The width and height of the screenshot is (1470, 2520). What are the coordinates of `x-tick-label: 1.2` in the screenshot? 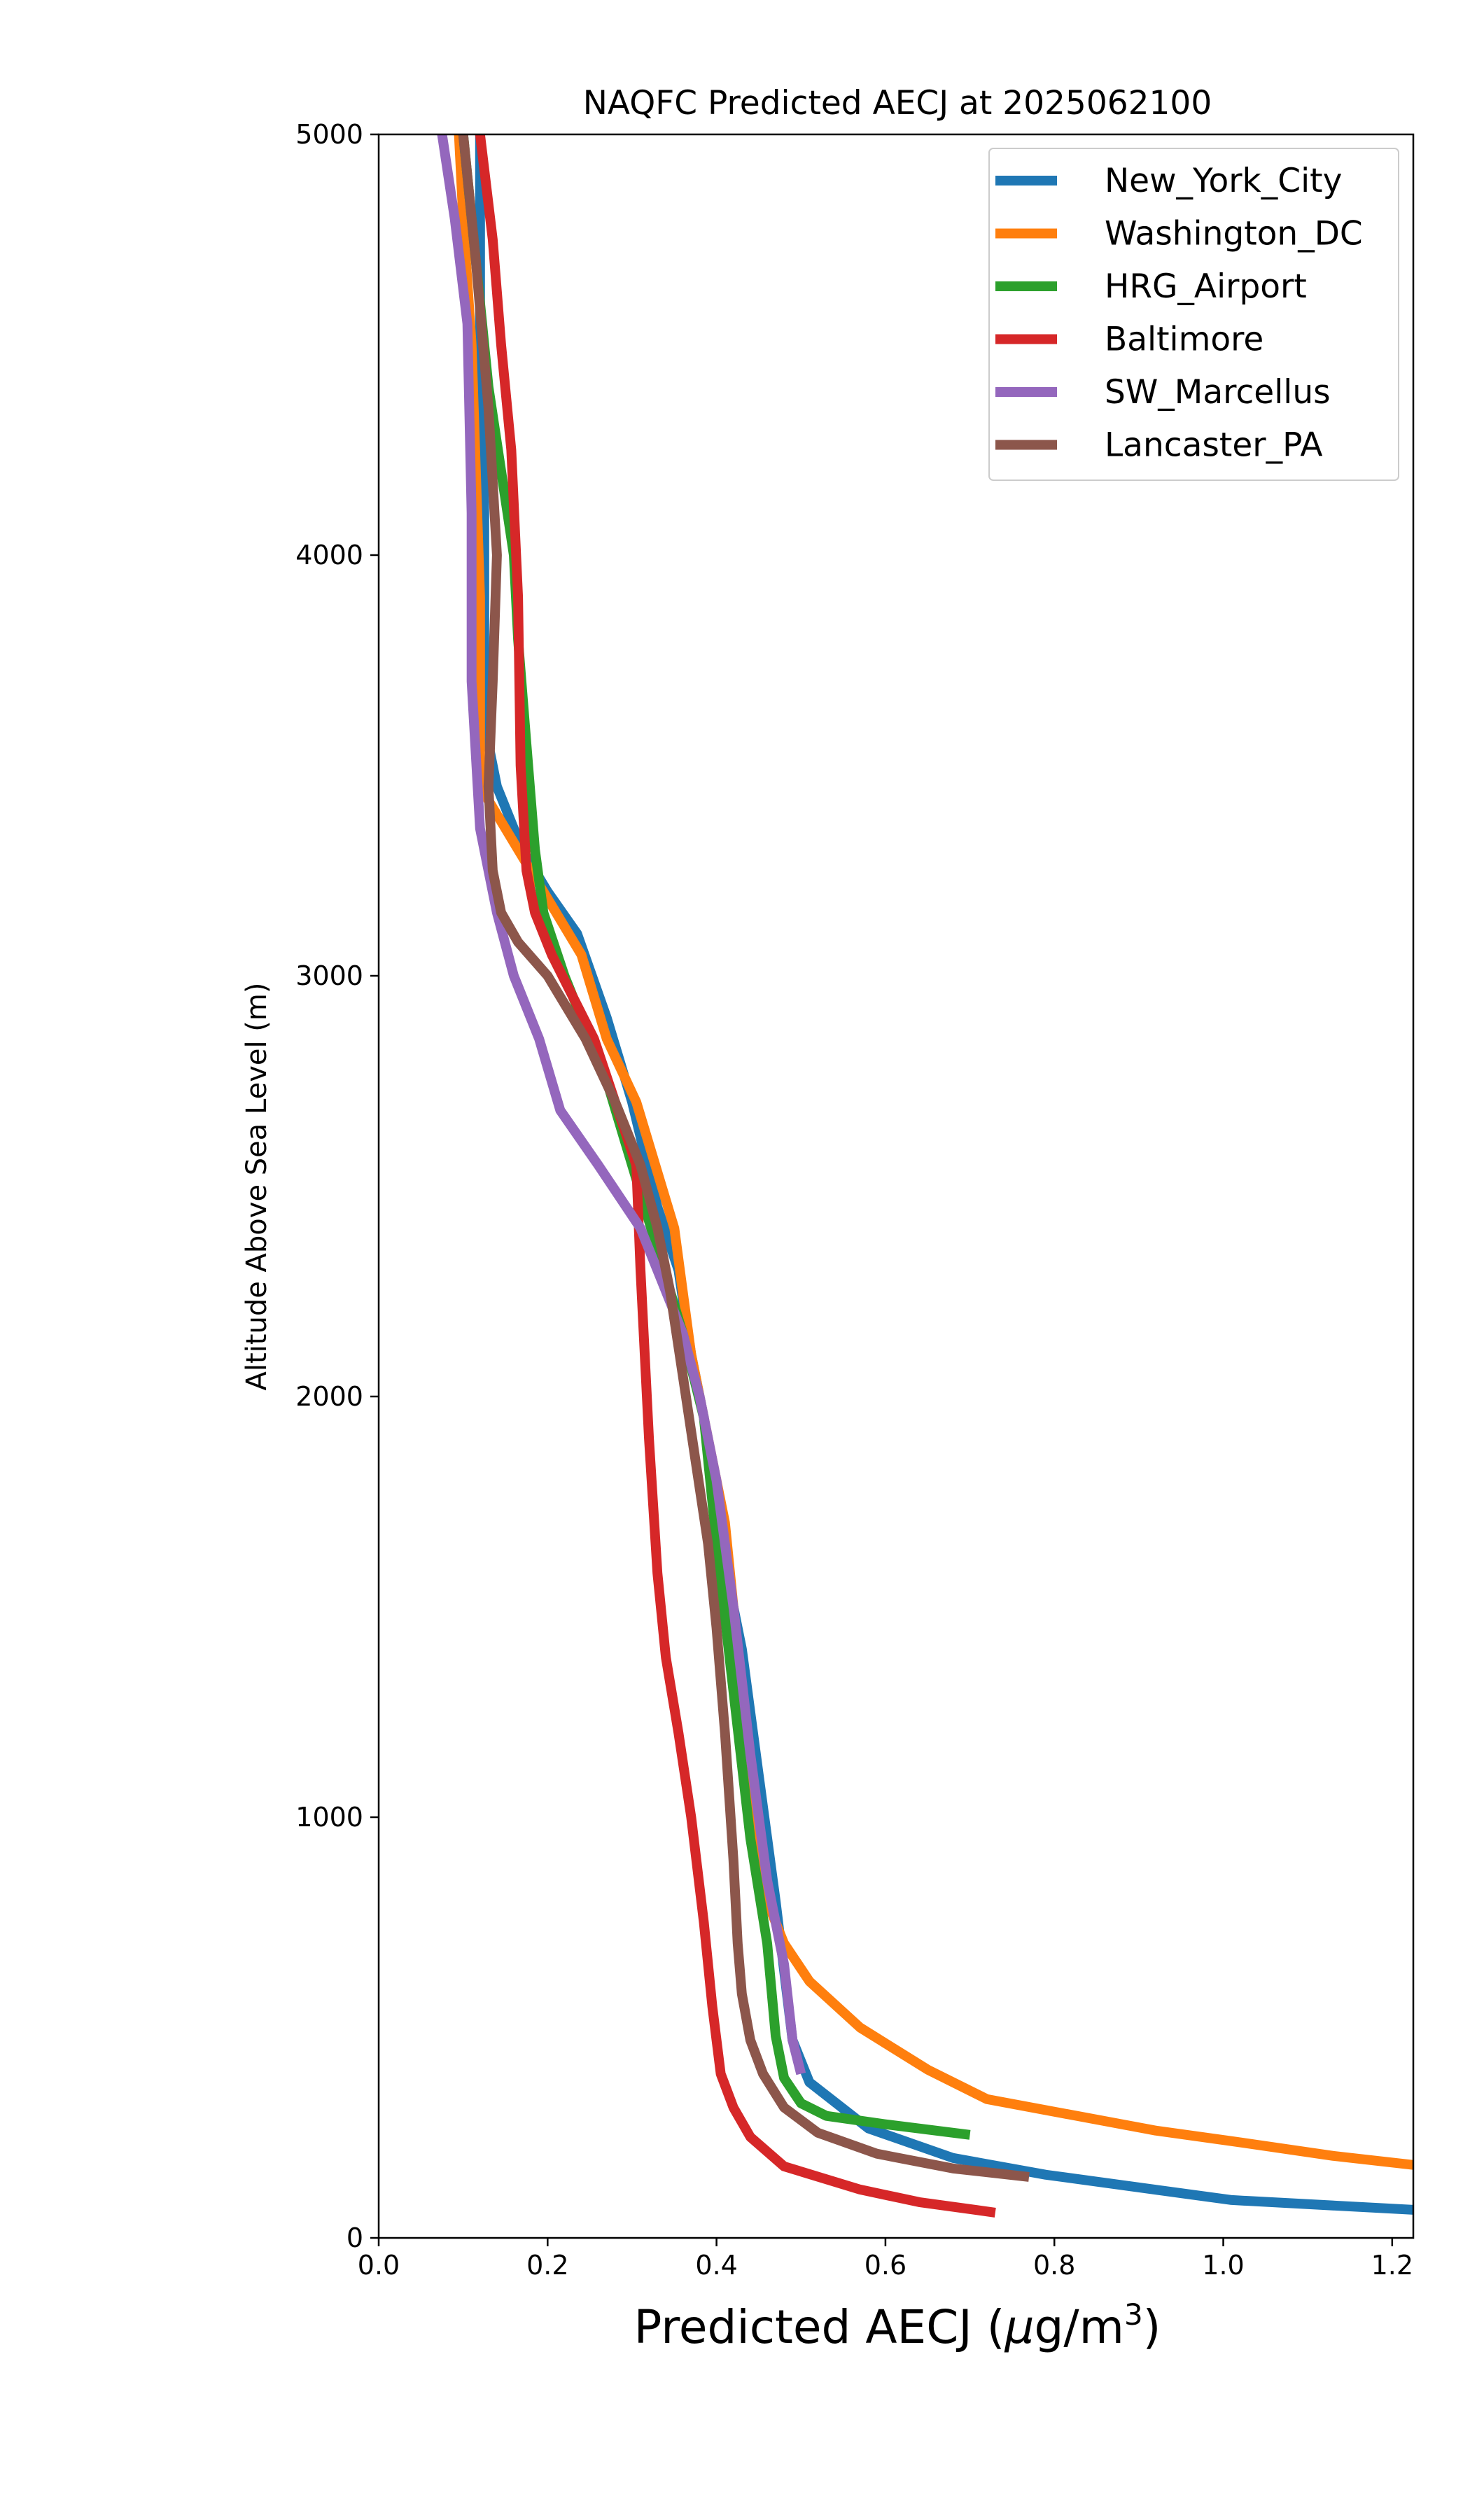 It's located at (1392, 2265).